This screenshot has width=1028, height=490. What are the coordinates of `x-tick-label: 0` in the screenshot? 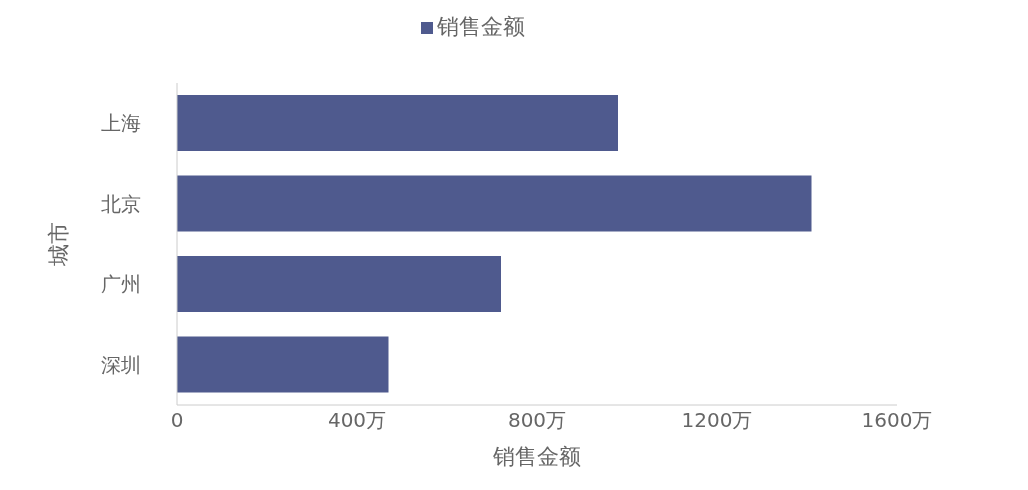 It's located at (177, 420).